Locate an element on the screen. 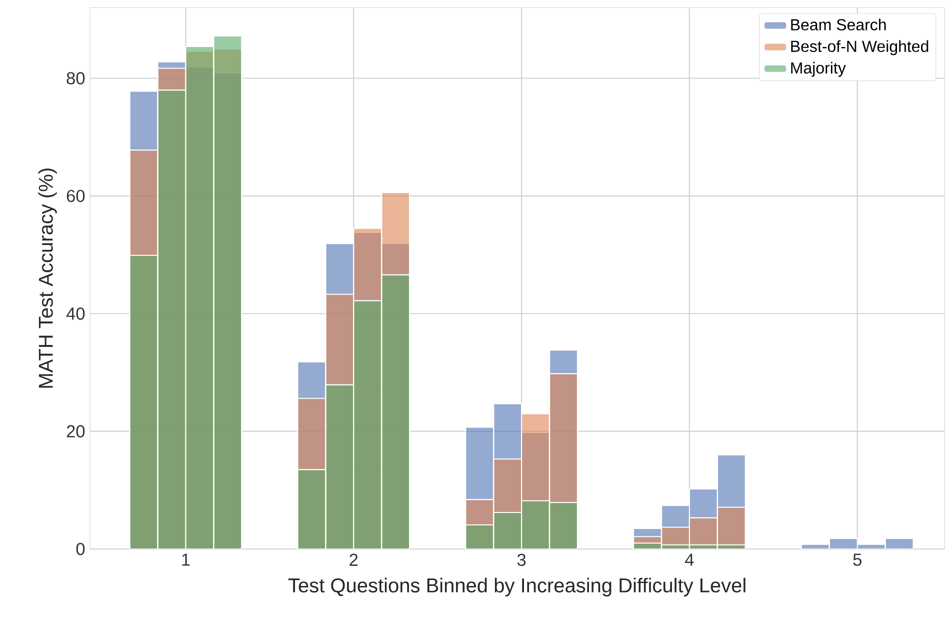 The image size is (948, 622). legend-label: Beam Search is located at coordinates (838, 24).